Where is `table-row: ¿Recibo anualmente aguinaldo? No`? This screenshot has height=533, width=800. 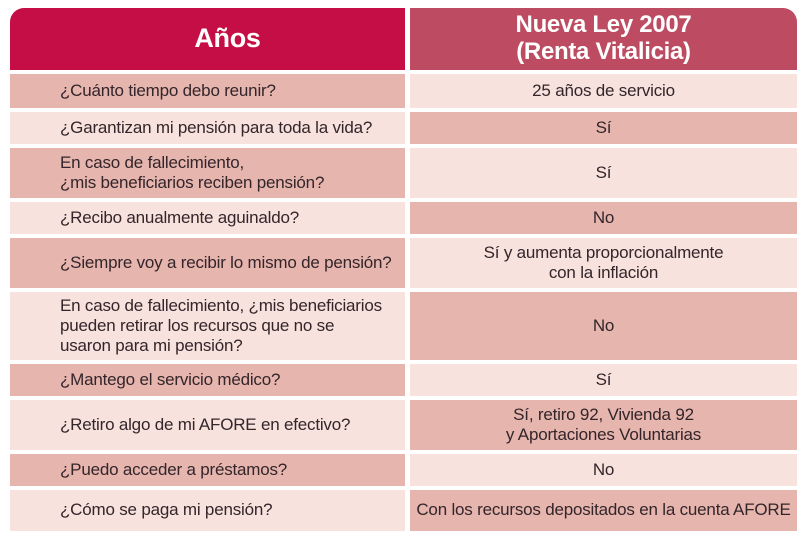 table-row: ¿Recibo anualmente aguinaldo? No is located at coordinates (403, 217).